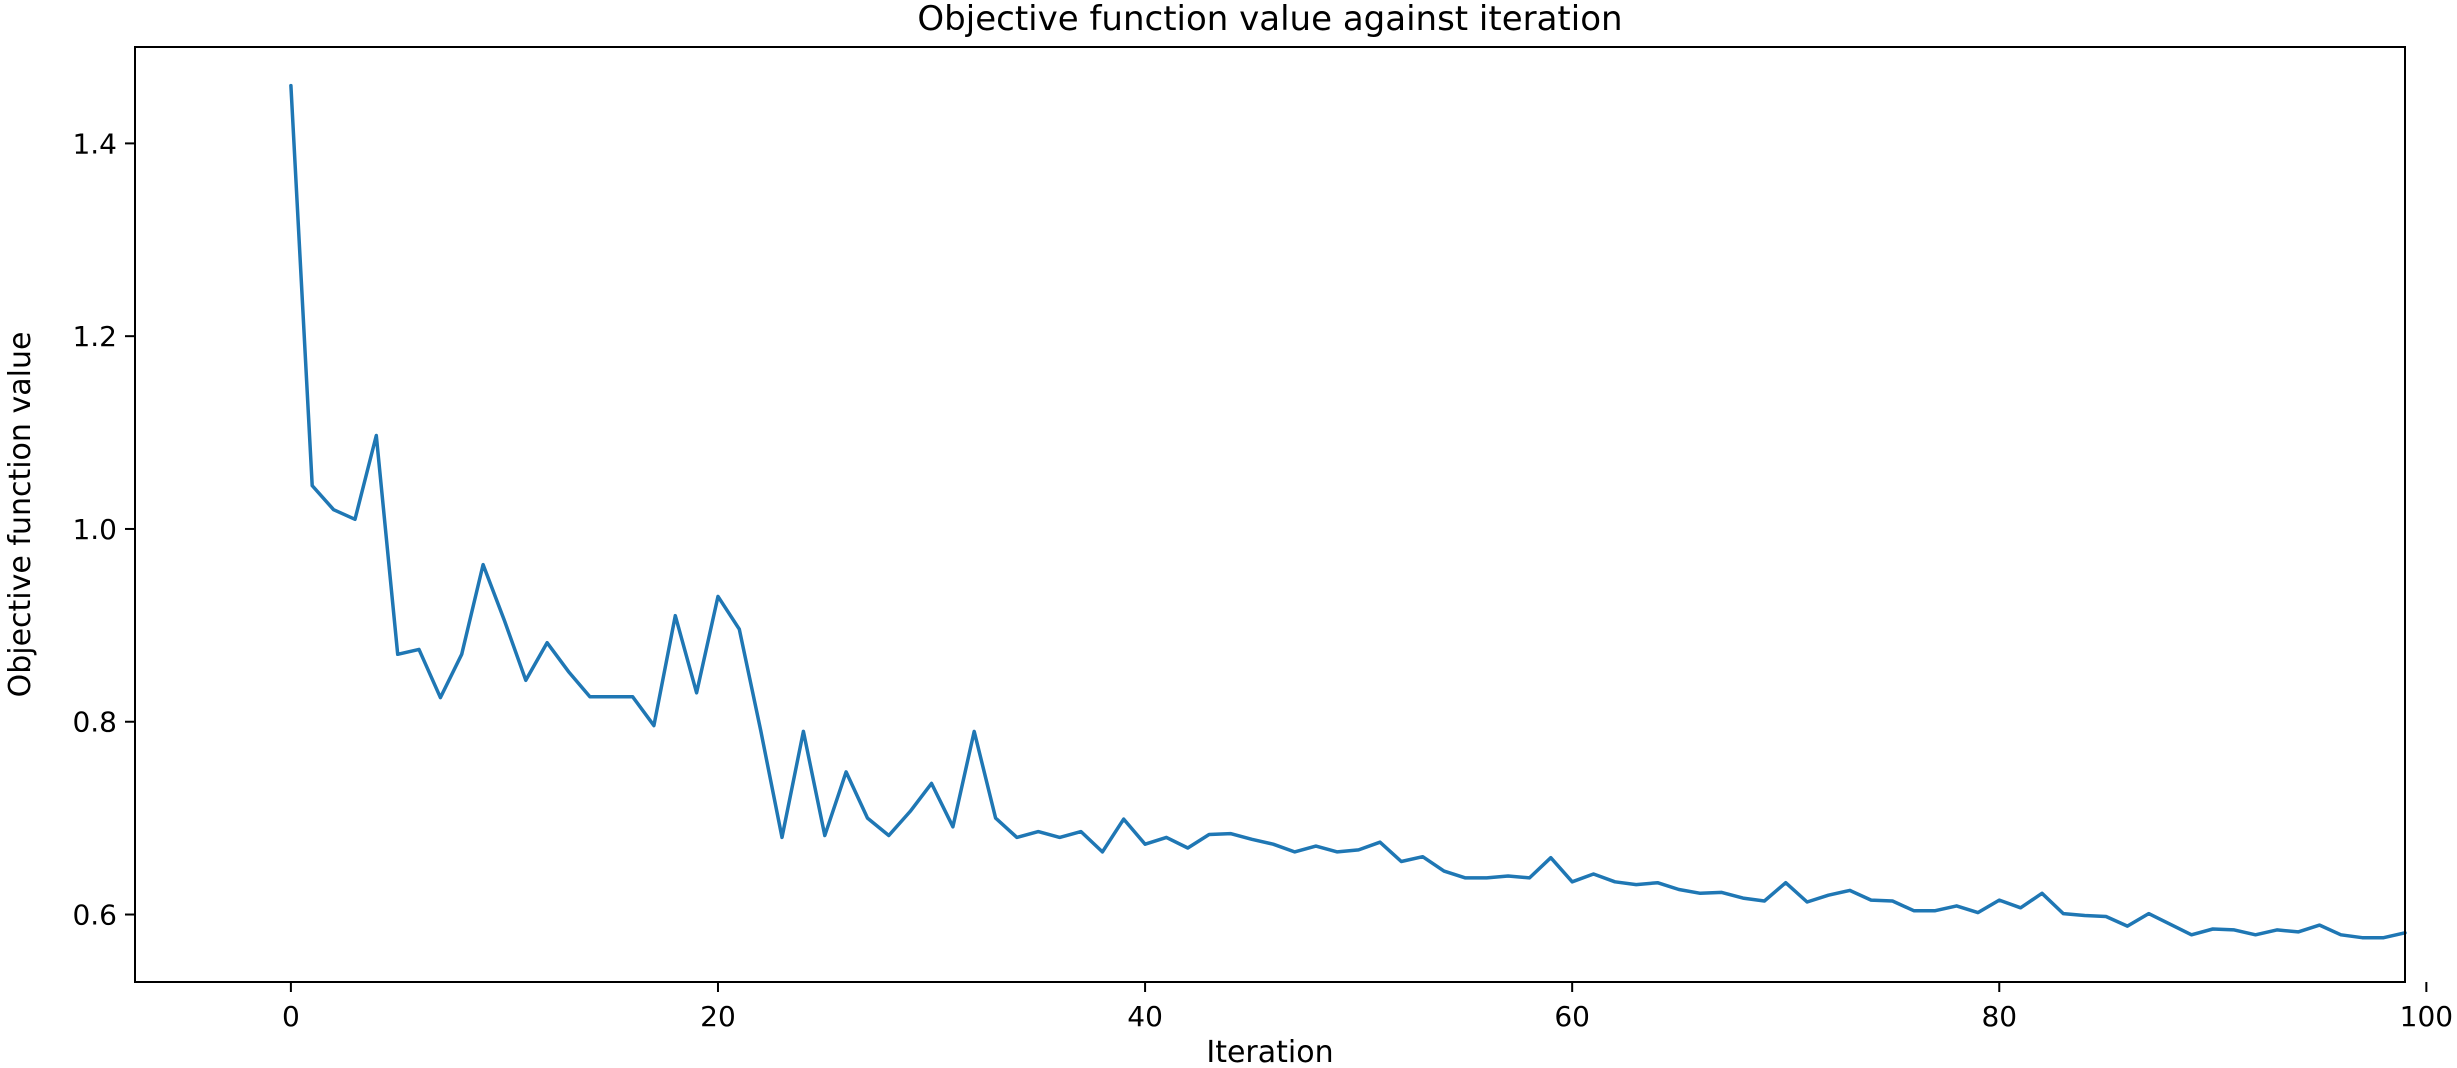  I want to click on y-axis: 0.6 0.8 1.0 1.2 1.4, so click(103, 529).